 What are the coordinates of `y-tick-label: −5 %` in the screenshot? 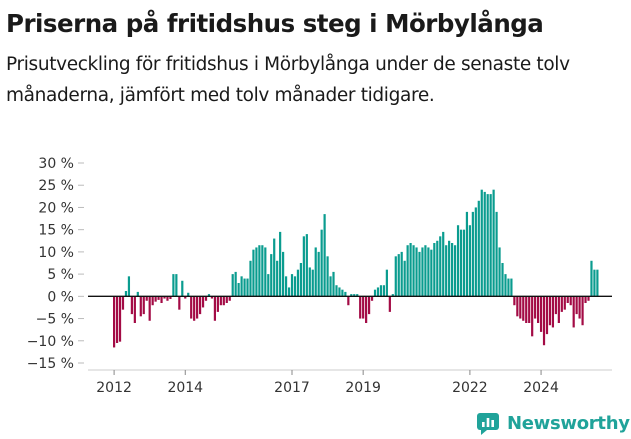 It's located at (55, 320).